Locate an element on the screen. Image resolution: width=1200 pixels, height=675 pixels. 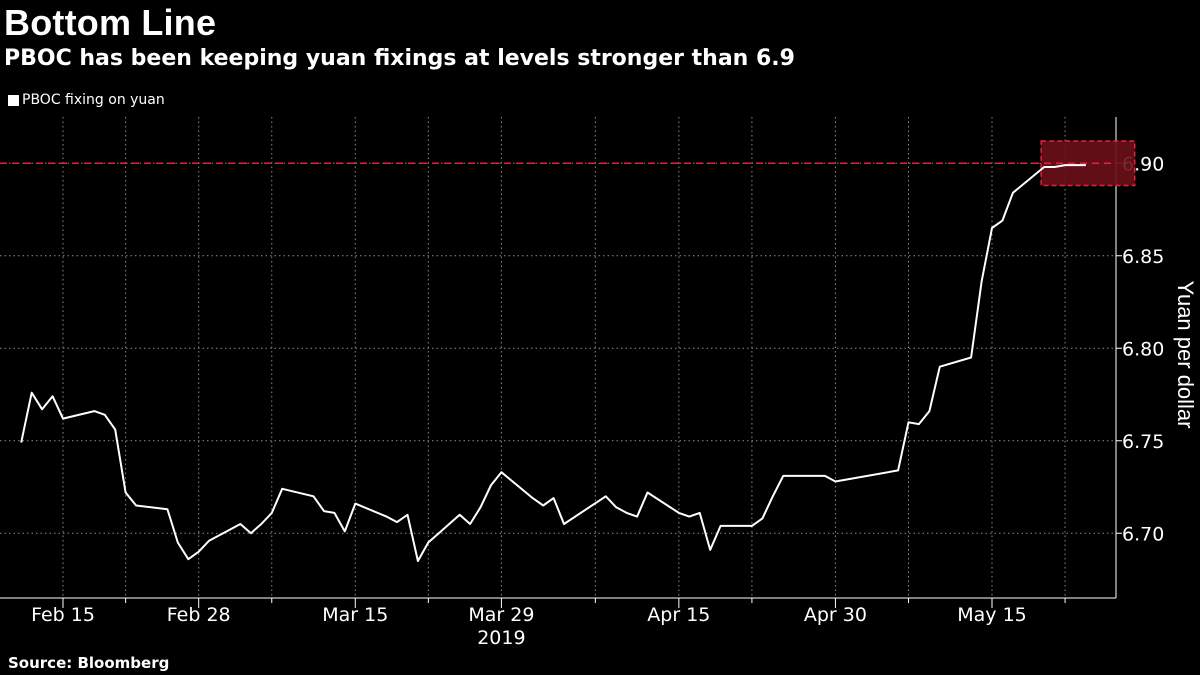
x-tick-label: Mar 29 is located at coordinates (501, 615).